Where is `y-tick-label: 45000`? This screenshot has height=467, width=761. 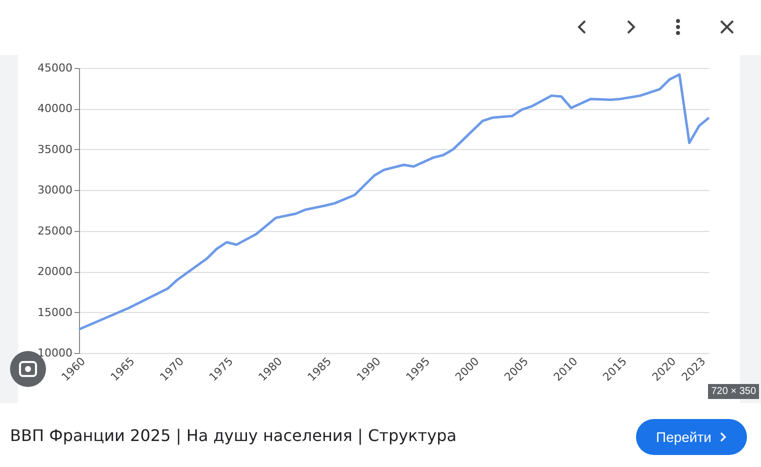 y-tick-label: 45000 is located at coordinates (55, 68).